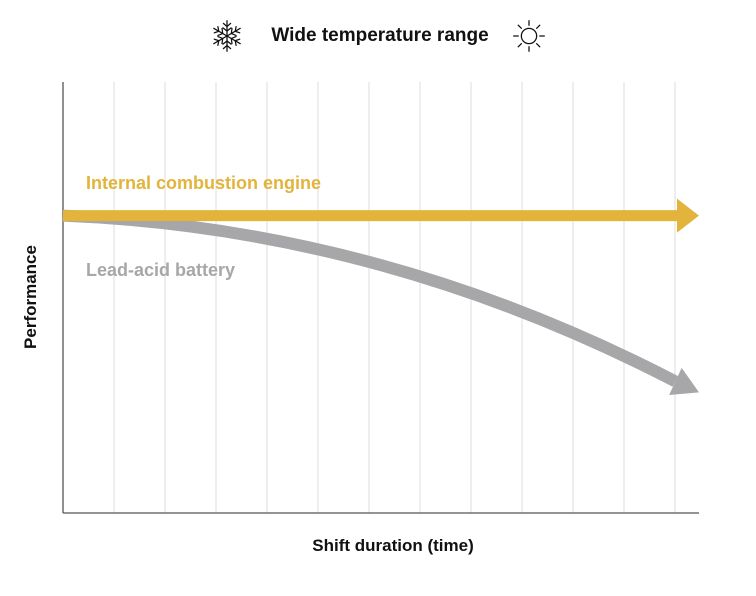 The image size is (756, 596). Describe the element at coordinates (688, 215) in the screenshot. I see `arrowhead-internal-combustion-engine` at that location.